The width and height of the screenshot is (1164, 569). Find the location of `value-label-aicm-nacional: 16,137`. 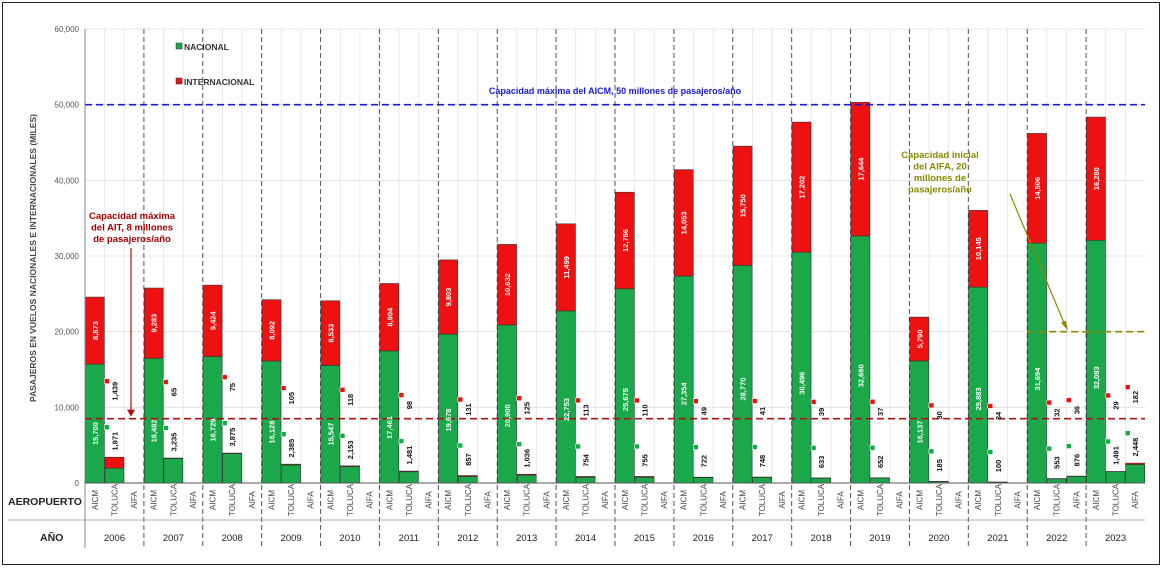

value-label-aicm-nacional: 16,137 is located at coordinates (919, 432).